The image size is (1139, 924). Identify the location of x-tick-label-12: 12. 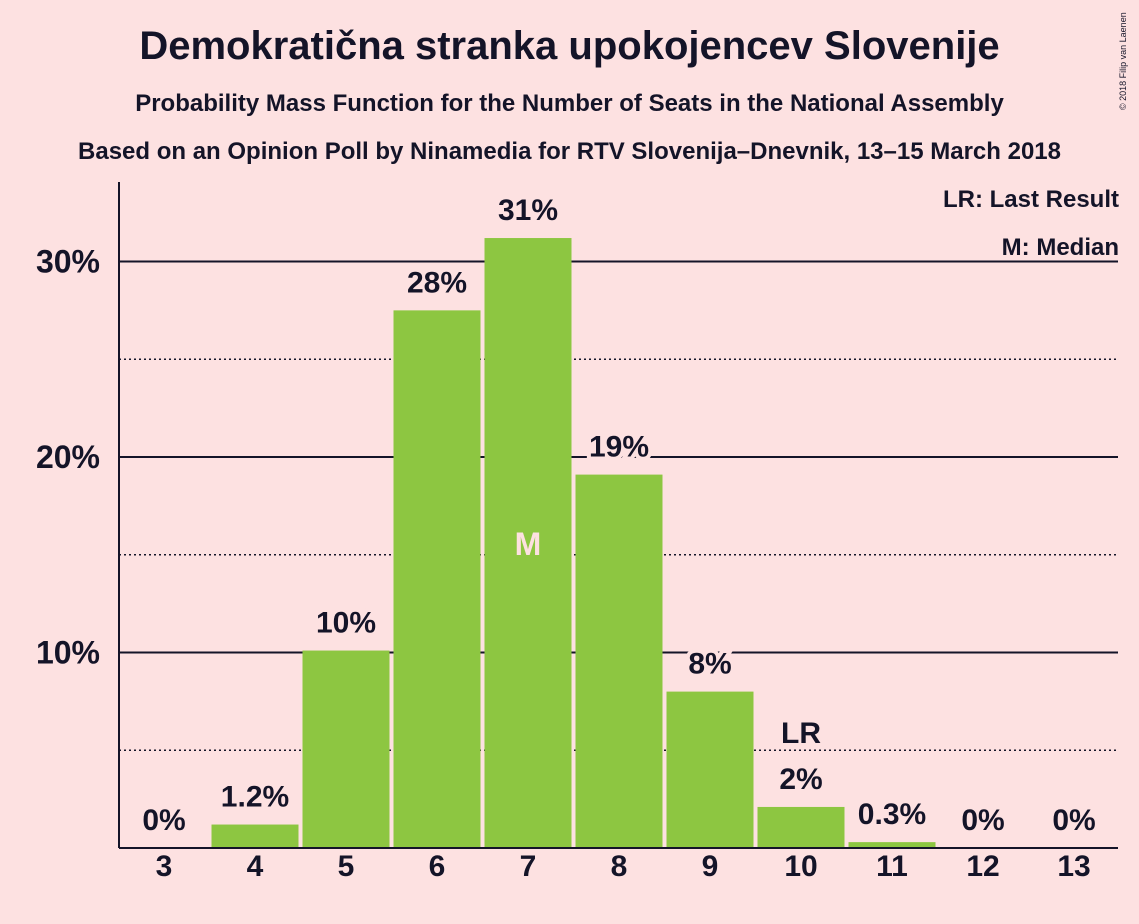
(982, 866).